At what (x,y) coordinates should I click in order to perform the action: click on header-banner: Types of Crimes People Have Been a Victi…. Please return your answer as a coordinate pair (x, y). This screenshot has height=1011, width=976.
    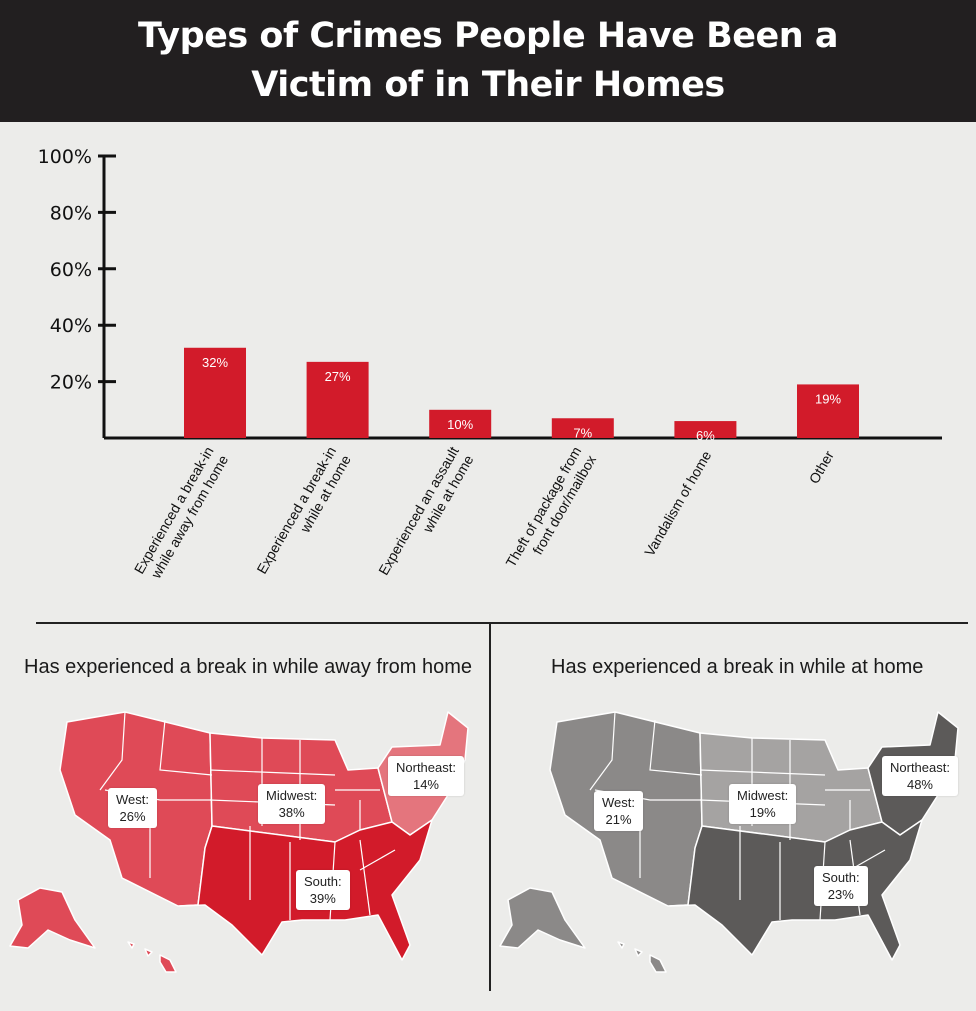
    Looking at the image, I should click on (488, 61).